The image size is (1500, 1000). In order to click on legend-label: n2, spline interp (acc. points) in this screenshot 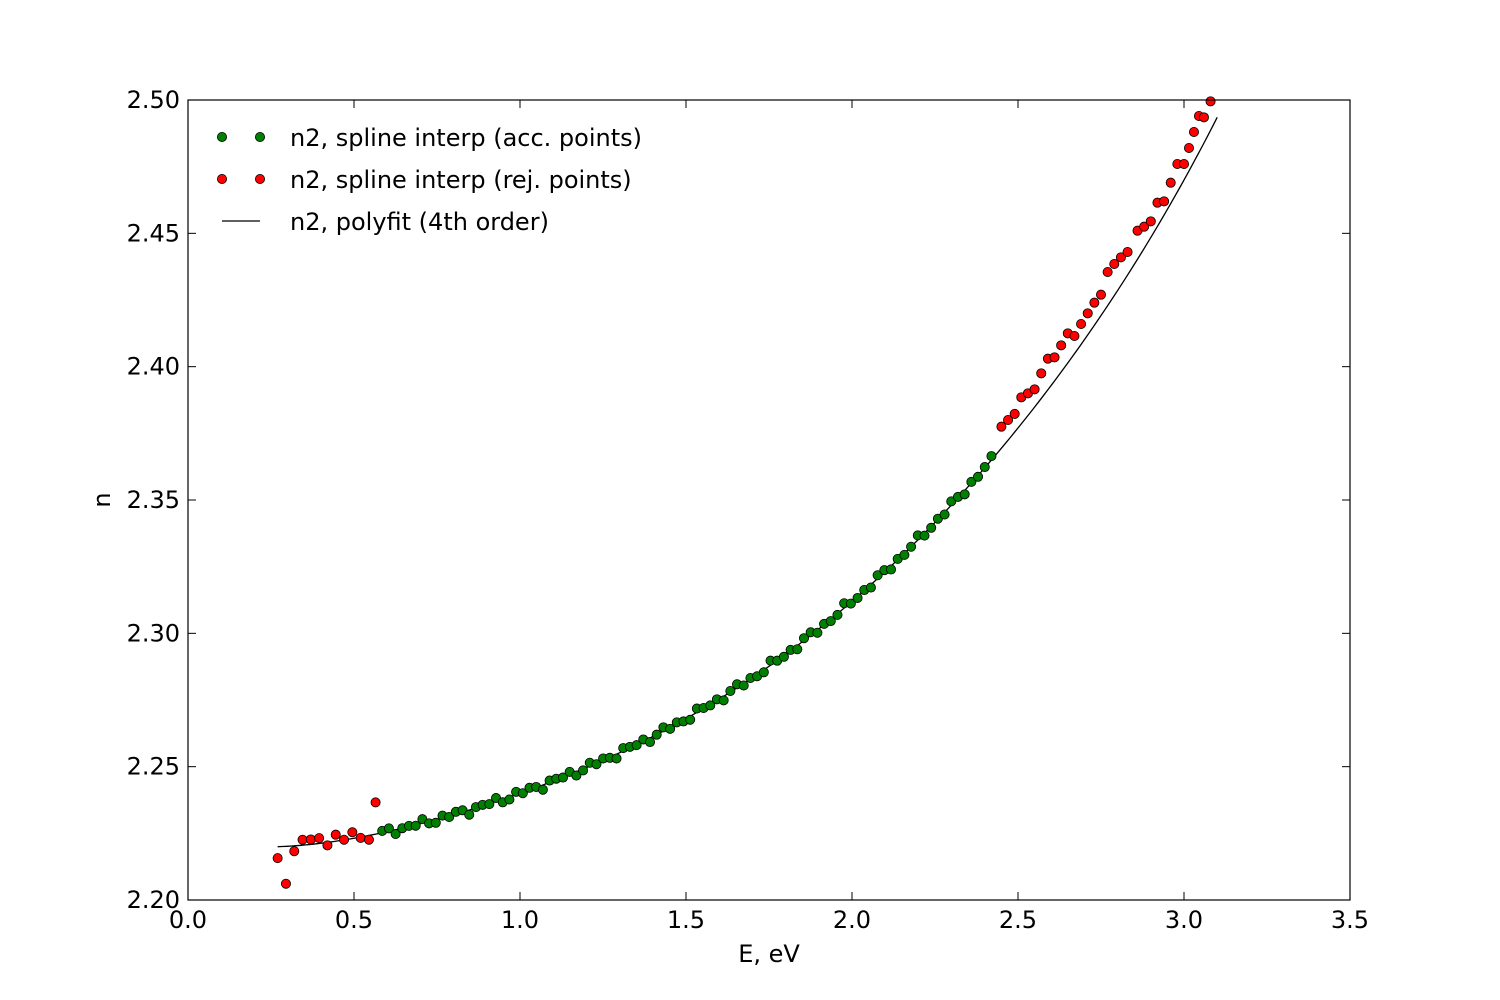, I will do `click(466, 138)`.